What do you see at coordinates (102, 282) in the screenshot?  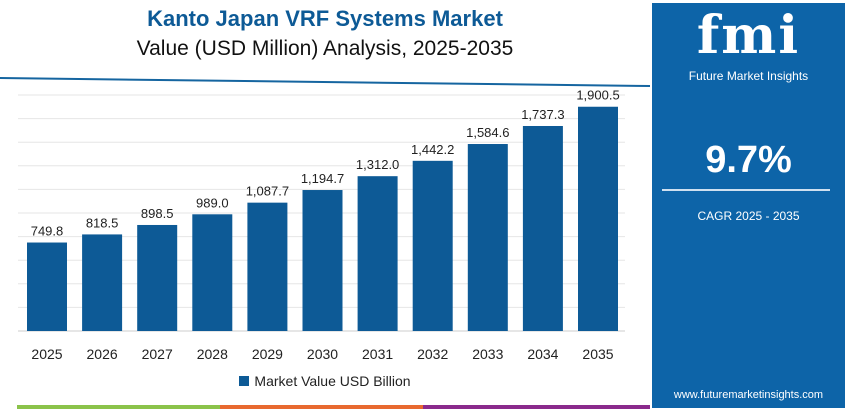 I see `bar-2026` at bounding box center [102, 282].